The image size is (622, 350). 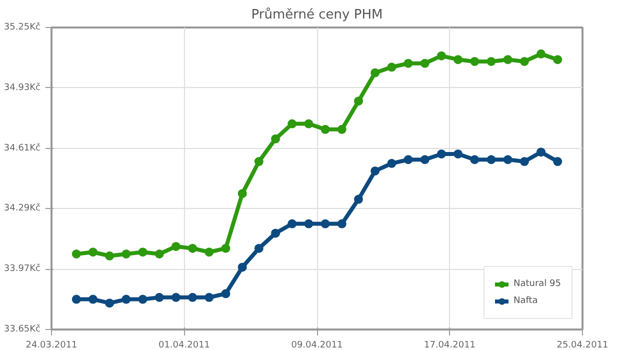 I want to click on x-tick-label: 25.04.2011, so click(x=582, y=345).